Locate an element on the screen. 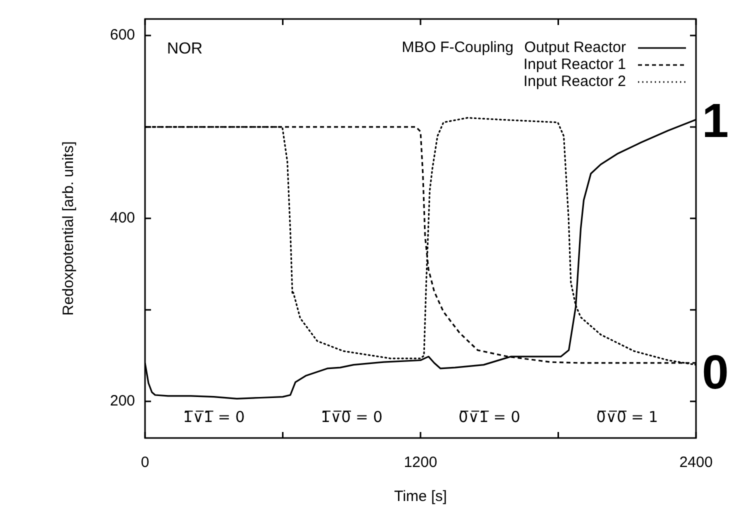 Image resolution: width=732 pixels, height=508 pixels. annotation: 1̅∨̅1̅ = 0 is located at coordinates (214, 417).